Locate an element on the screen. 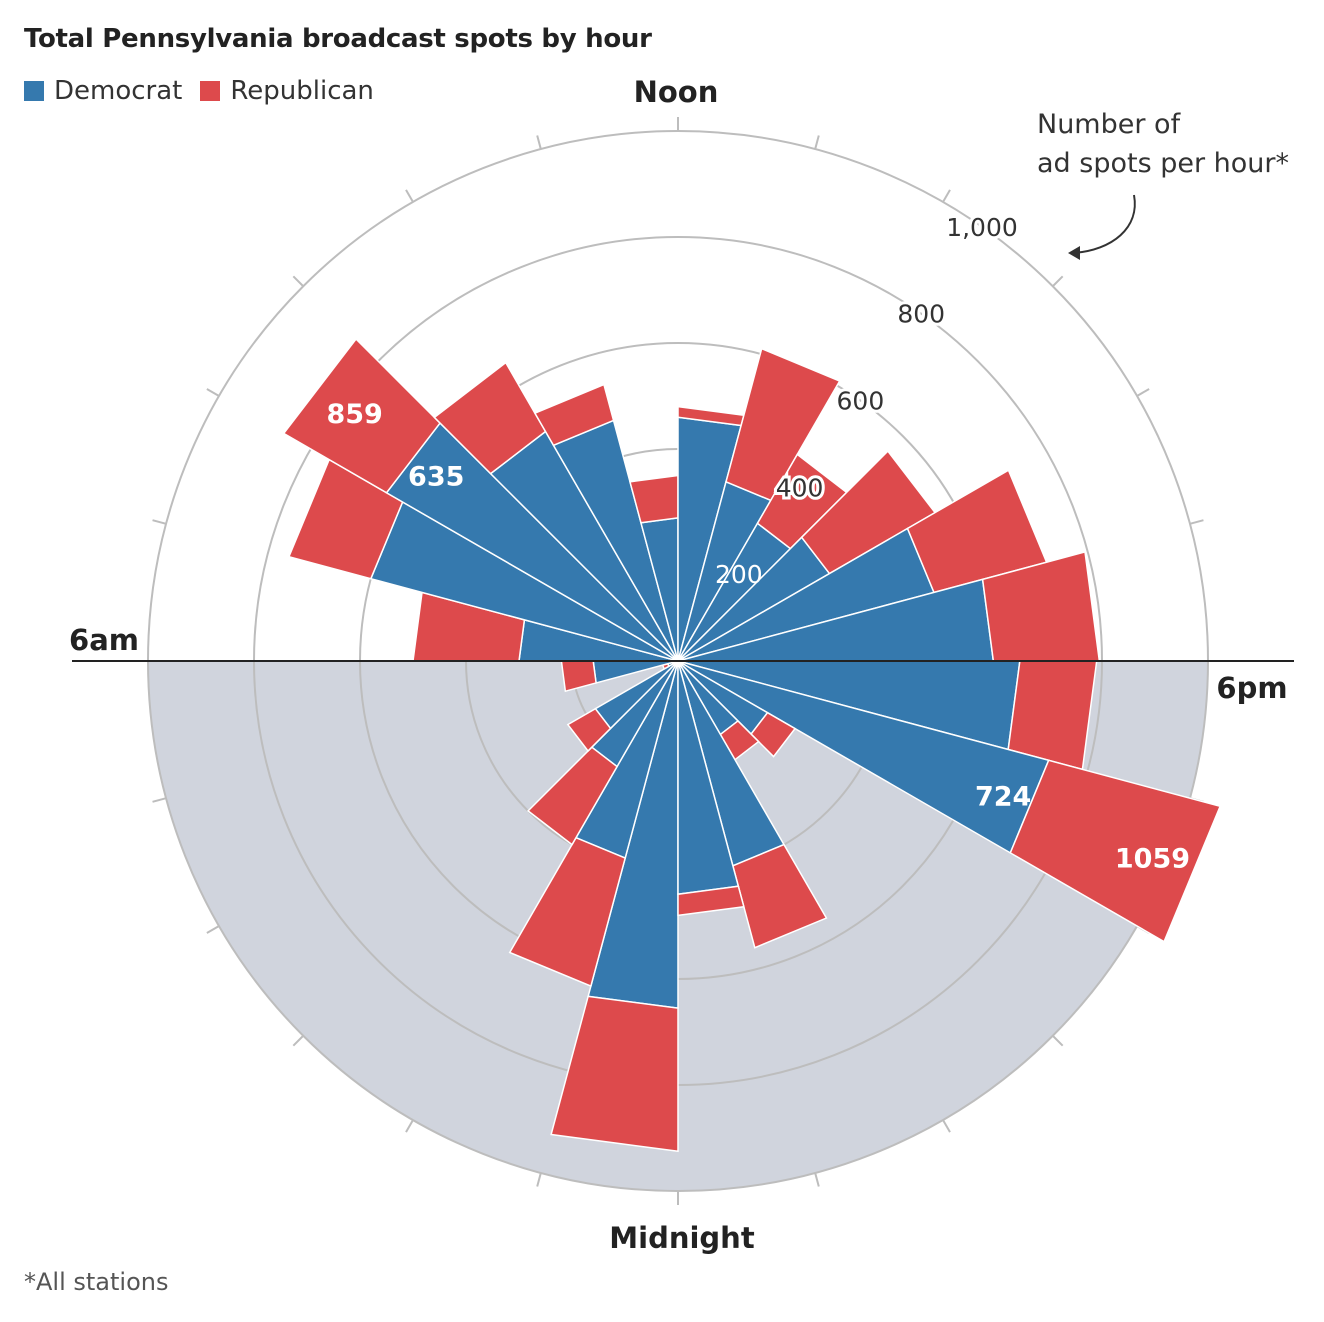 Image resolution: width=1324 pixels, height=1322 pixels. bar-republican-8am is located at coordinates (362, 415).